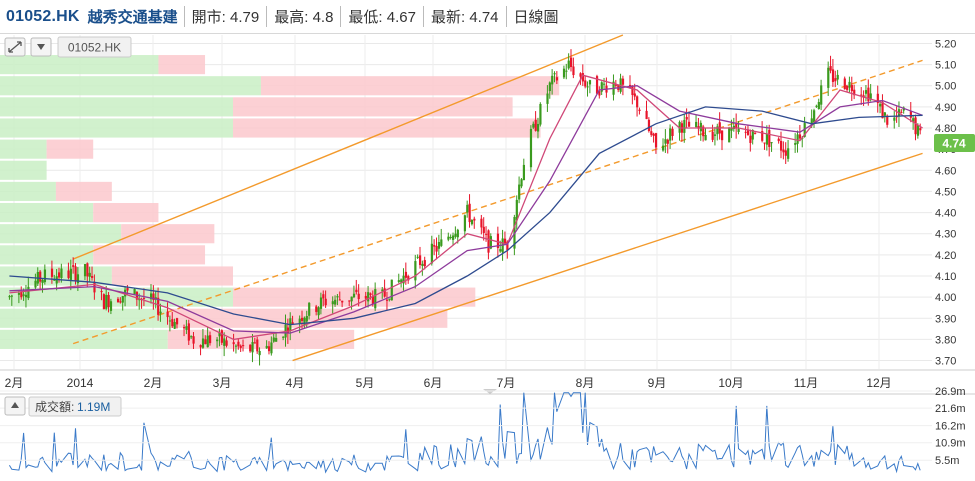 This screenshot has height=481, width=975. I want to click on settings-toggle-button, so click(41, 47).